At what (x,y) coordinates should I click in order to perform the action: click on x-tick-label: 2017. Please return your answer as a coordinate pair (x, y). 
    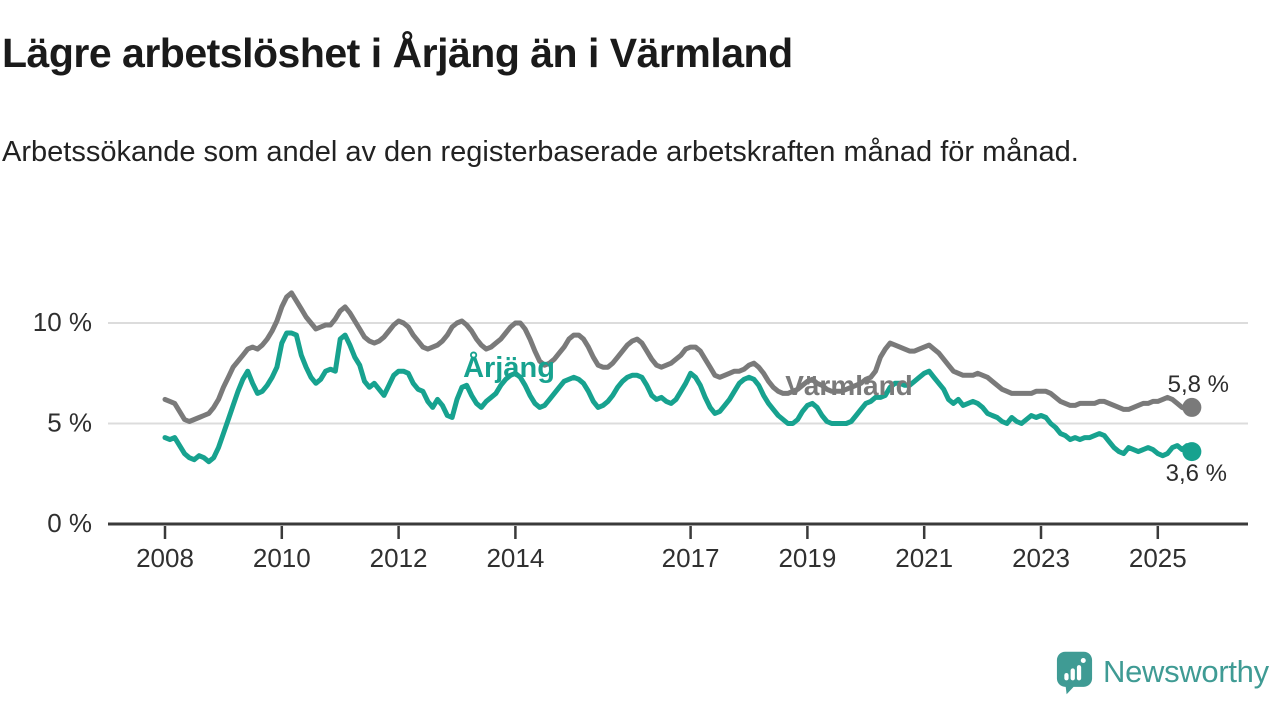
    Looking at the image, I should click on (691, 558).